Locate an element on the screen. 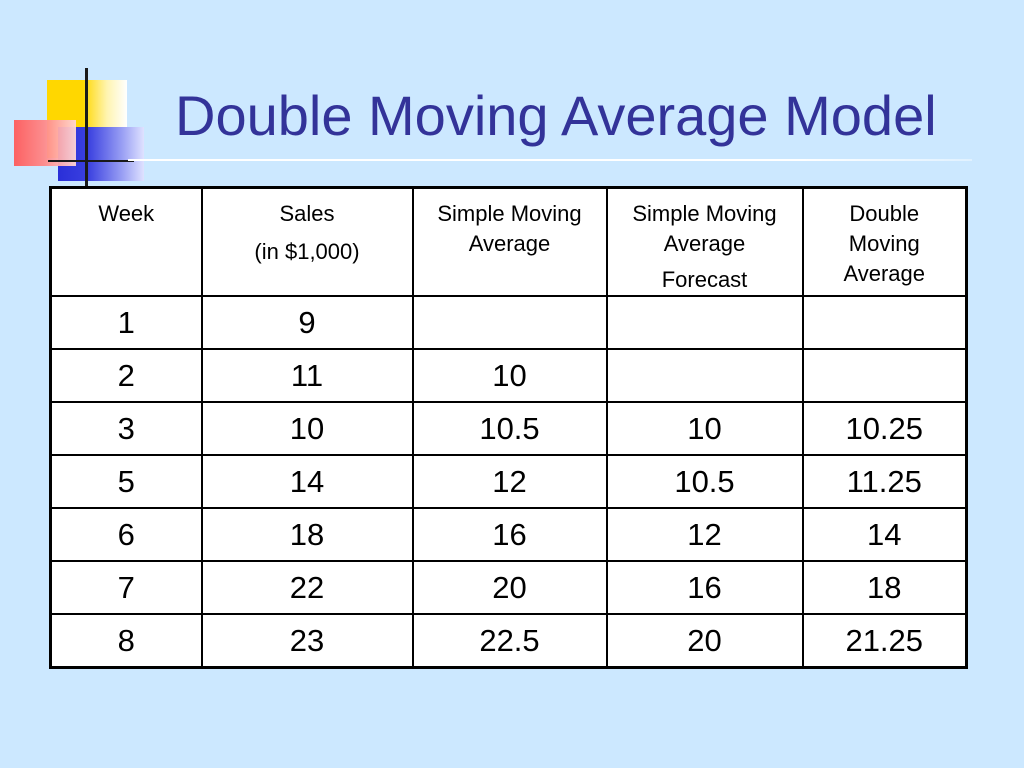 This screenshot has height=768, width=1024. cell-sales: 23 is located at coordinates (307, 641).